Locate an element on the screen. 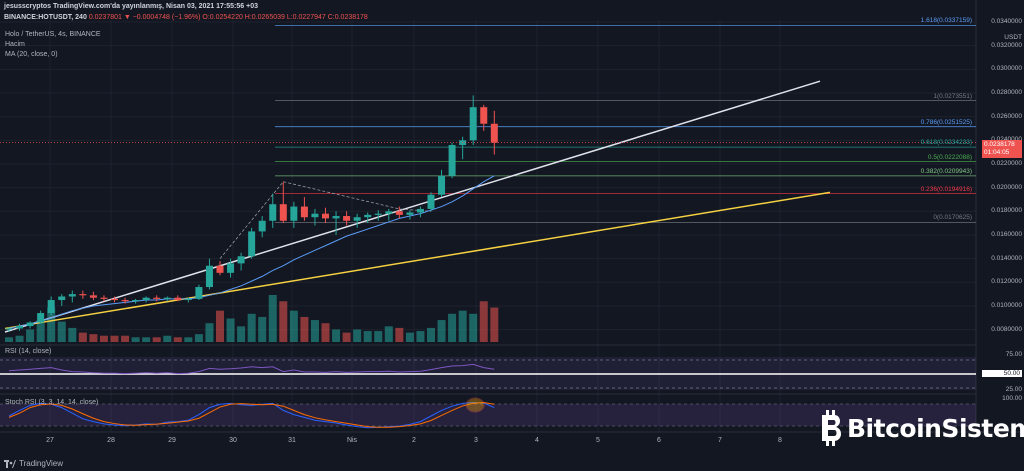 This screenshot has width=1024, height=471. current-price-badge: 0.0238178 01:04:05 is located at coordinates (1002, 149).